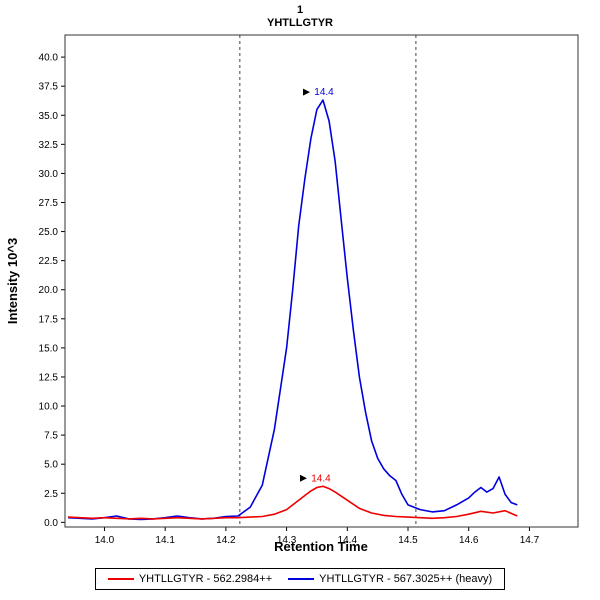  I want to click on y-axis-label: Intensity 10^3, so click(12, 281).